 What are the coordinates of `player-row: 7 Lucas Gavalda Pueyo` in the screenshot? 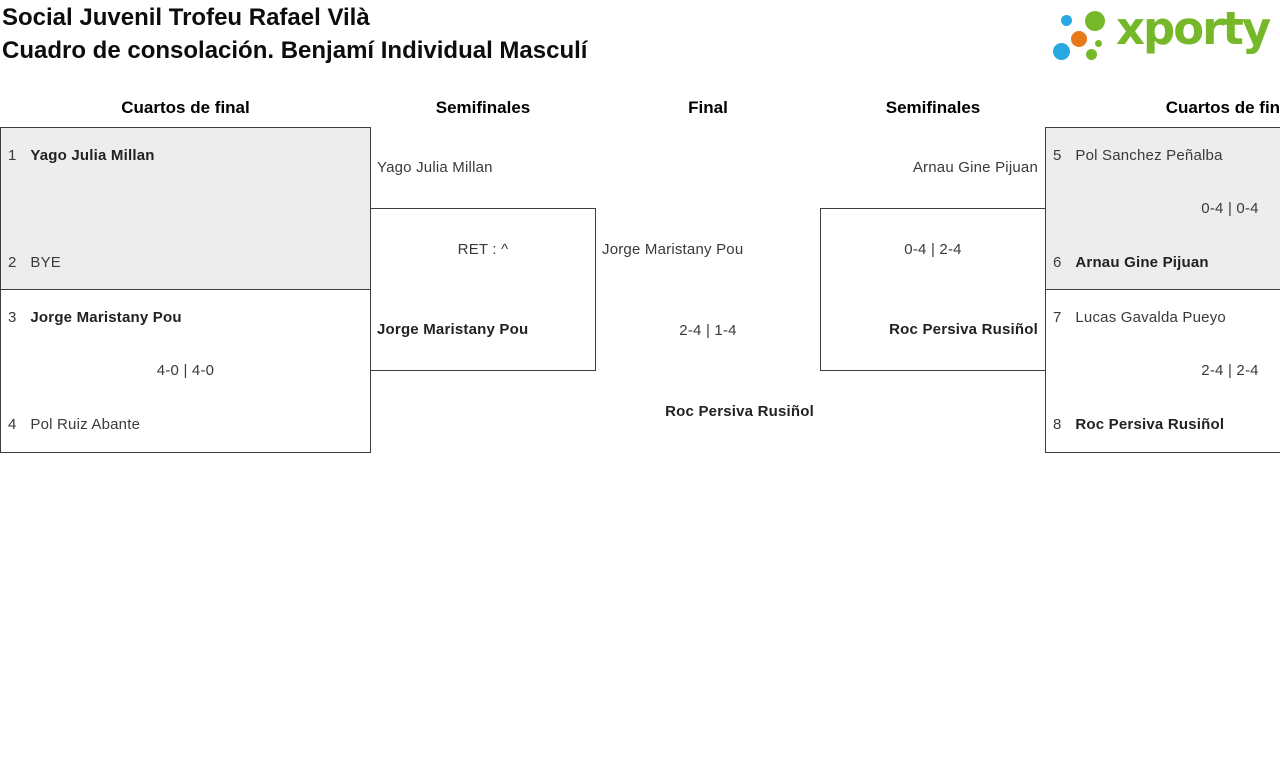 It's located at (1139, 318).